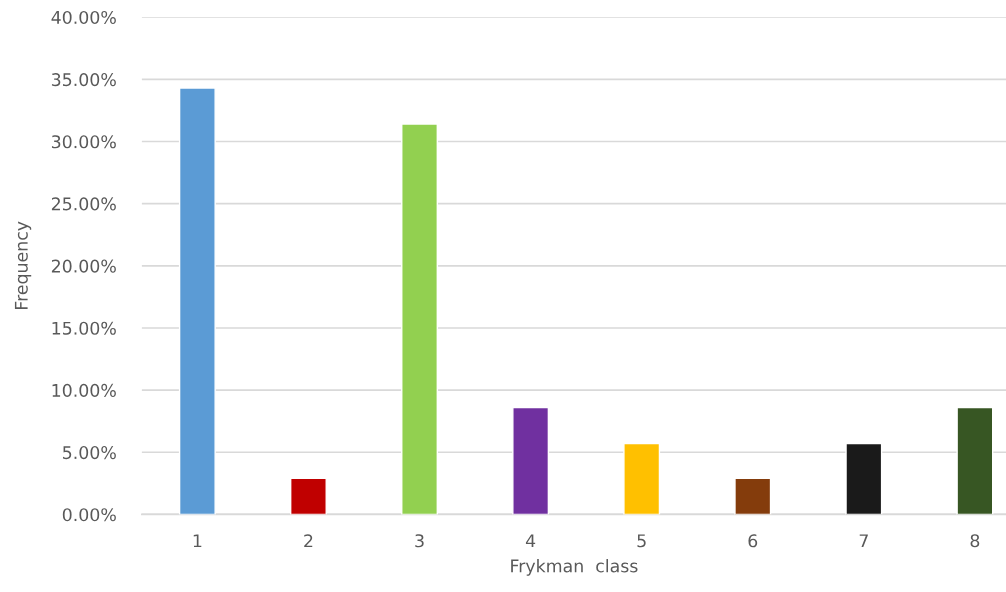 This screenshot has height=592, width=1006. I want to click on x-tick-label: 1, so click(197, 541).